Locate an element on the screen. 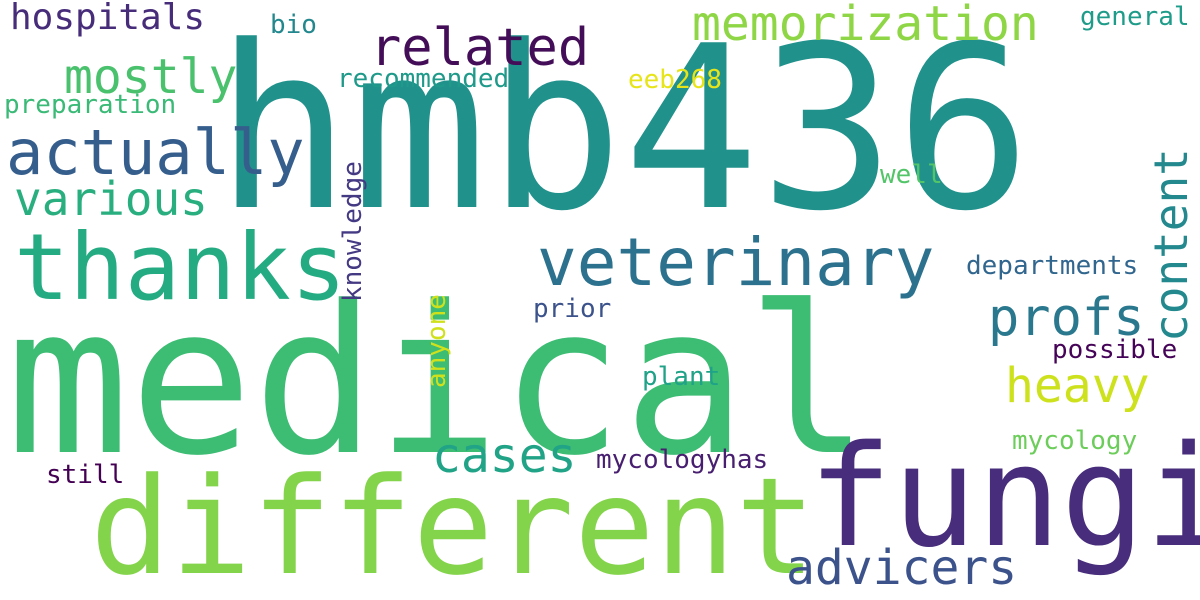  word-hospitals: hospitals is located at coordinates (108, 19).